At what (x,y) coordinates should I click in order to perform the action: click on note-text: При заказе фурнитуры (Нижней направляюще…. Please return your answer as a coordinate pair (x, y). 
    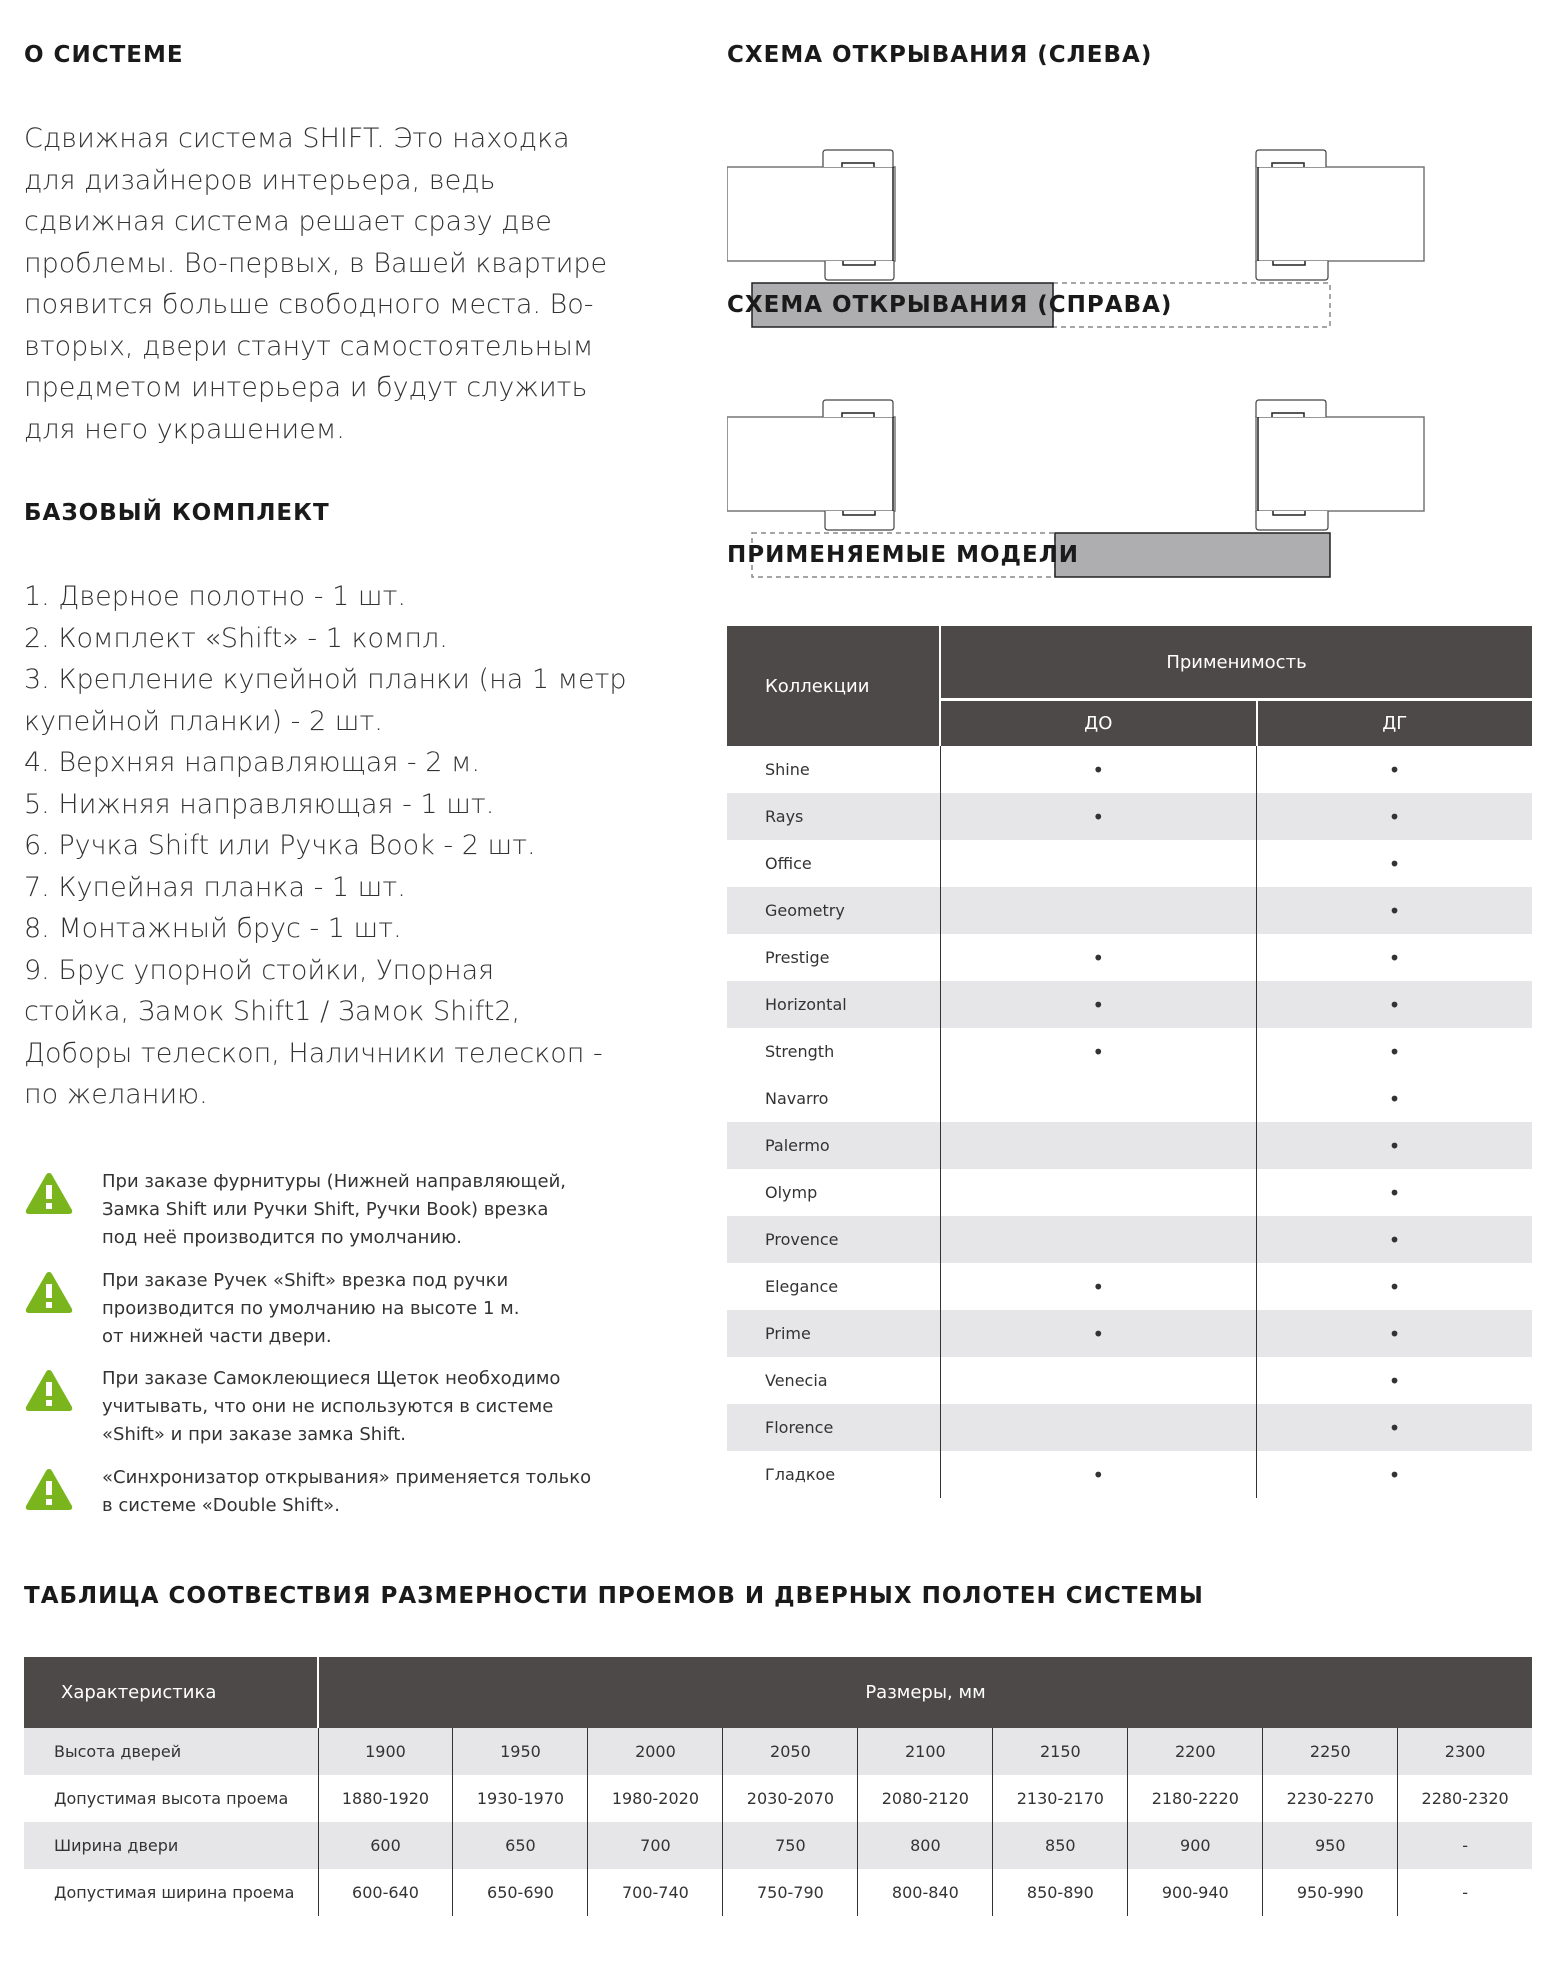
    Looking at the image, I should click on (334, 1210).